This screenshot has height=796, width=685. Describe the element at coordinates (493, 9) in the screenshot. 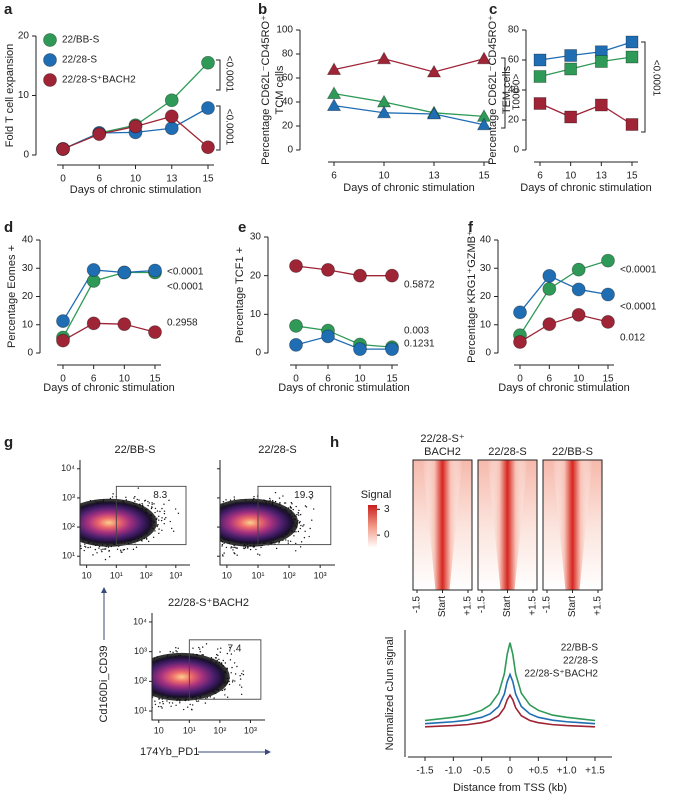

I see `panel-label: c` at that location.